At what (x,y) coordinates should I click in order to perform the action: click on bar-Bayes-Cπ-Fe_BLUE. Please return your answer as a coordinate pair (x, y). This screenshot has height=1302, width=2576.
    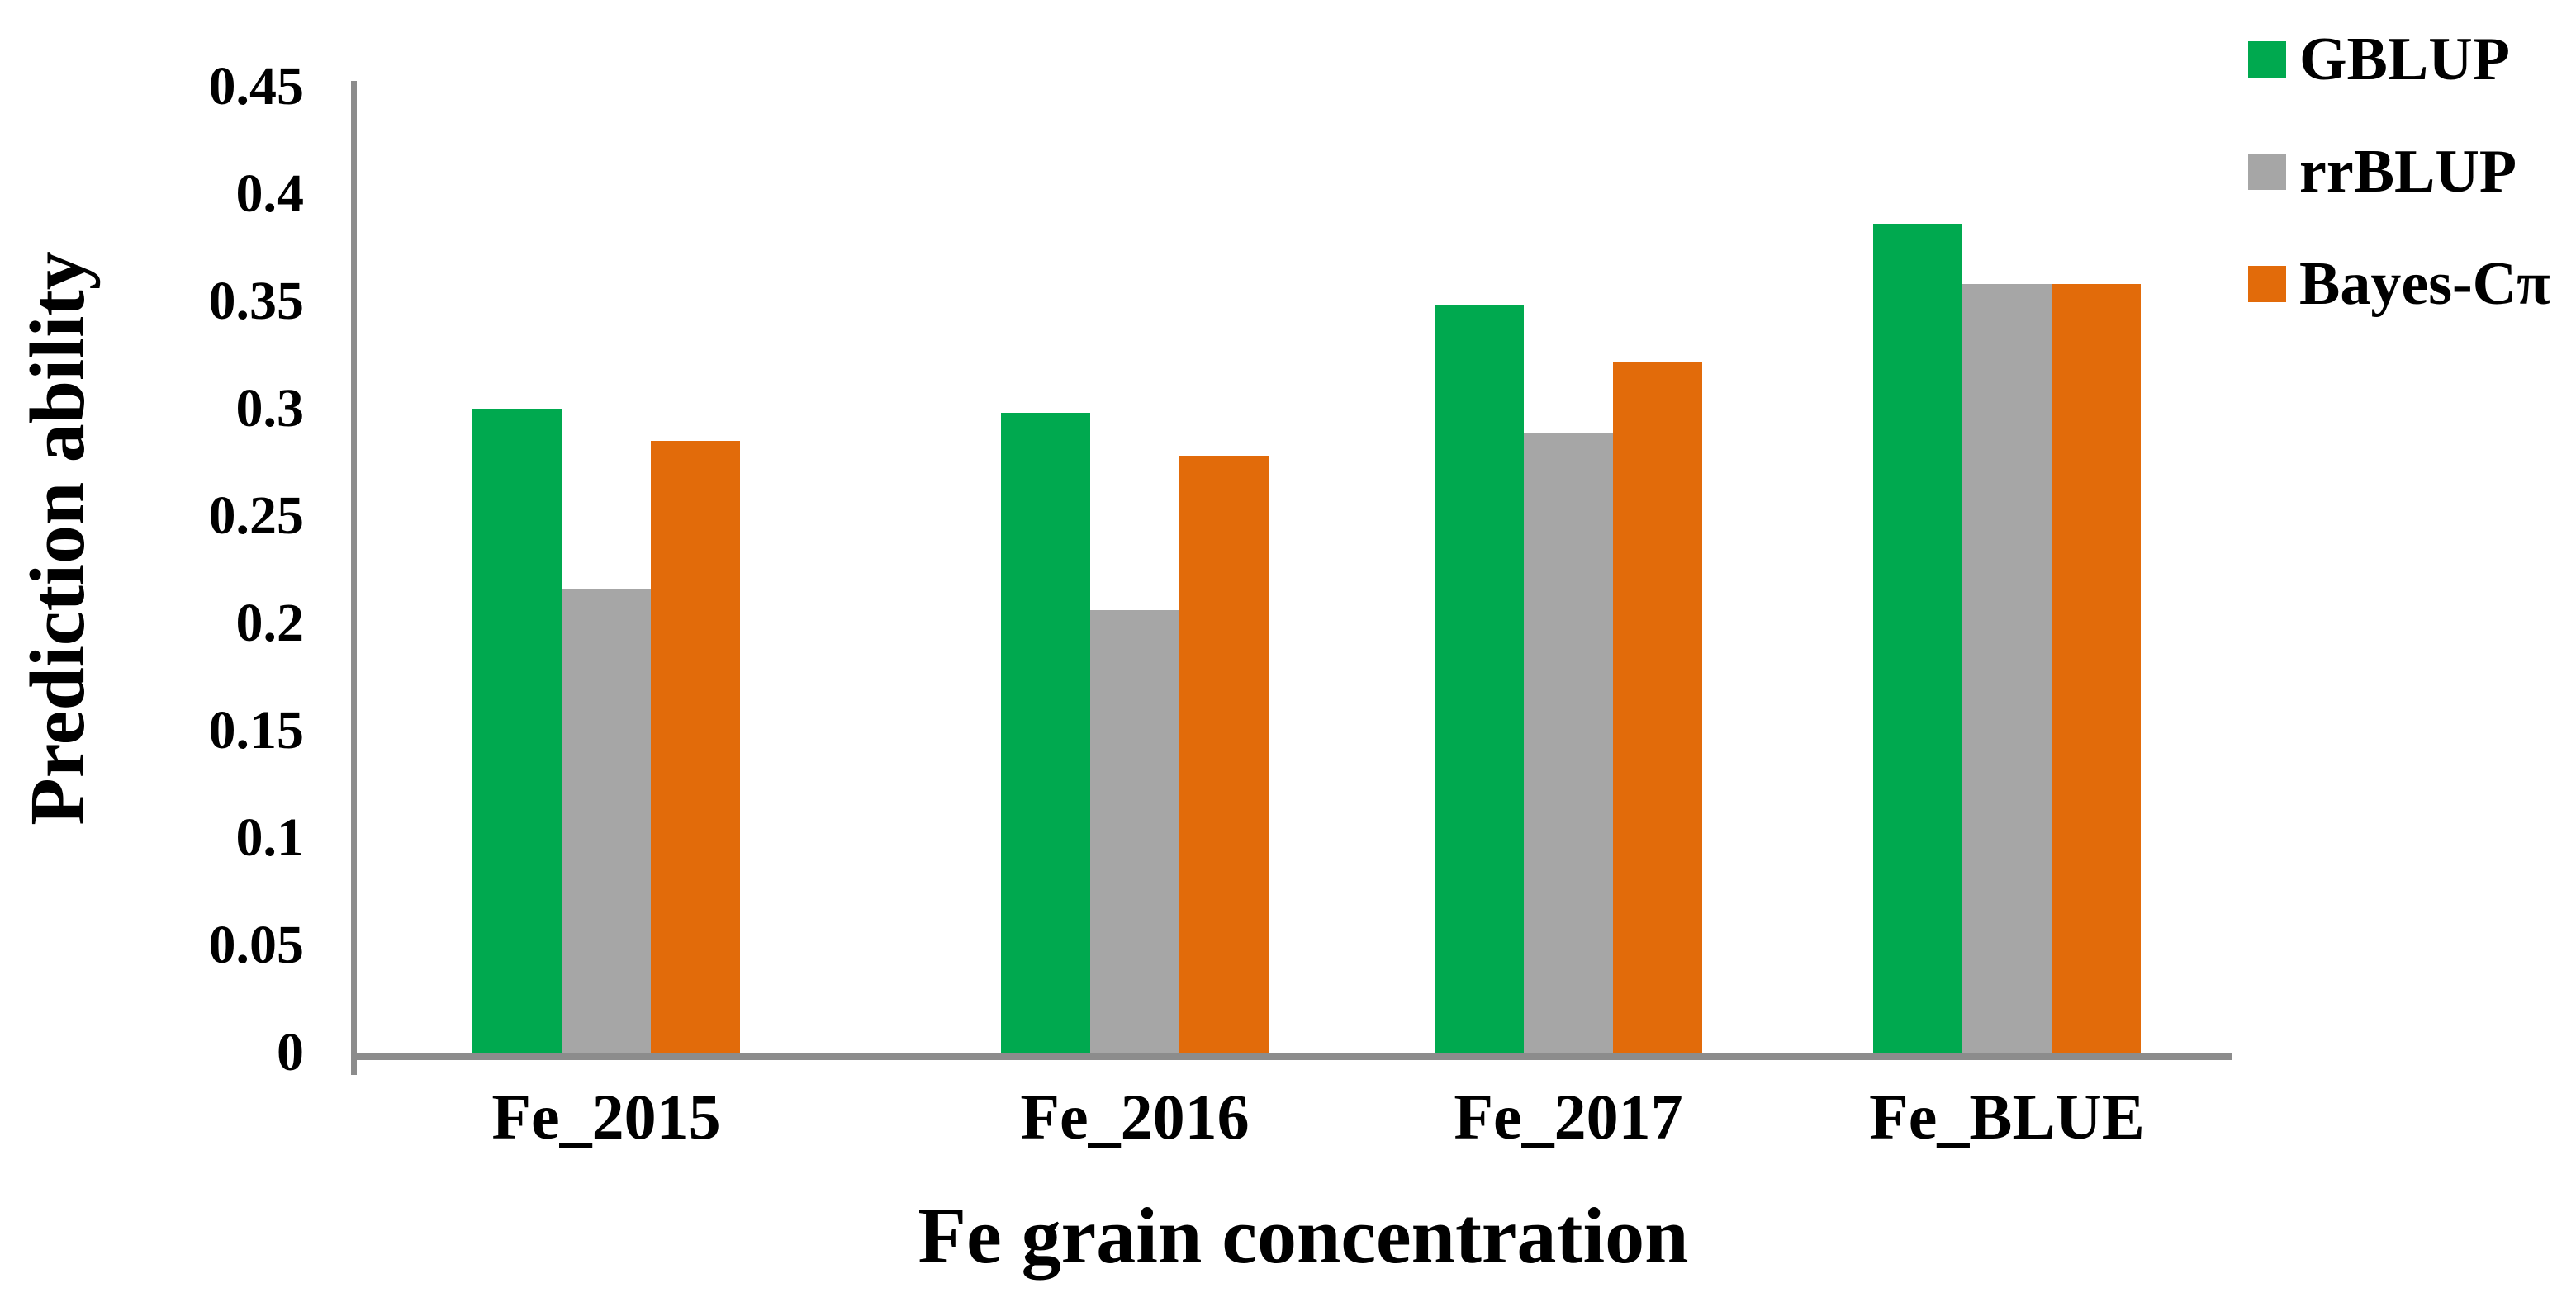
    Looking at the image, I should click on (2096, 668).